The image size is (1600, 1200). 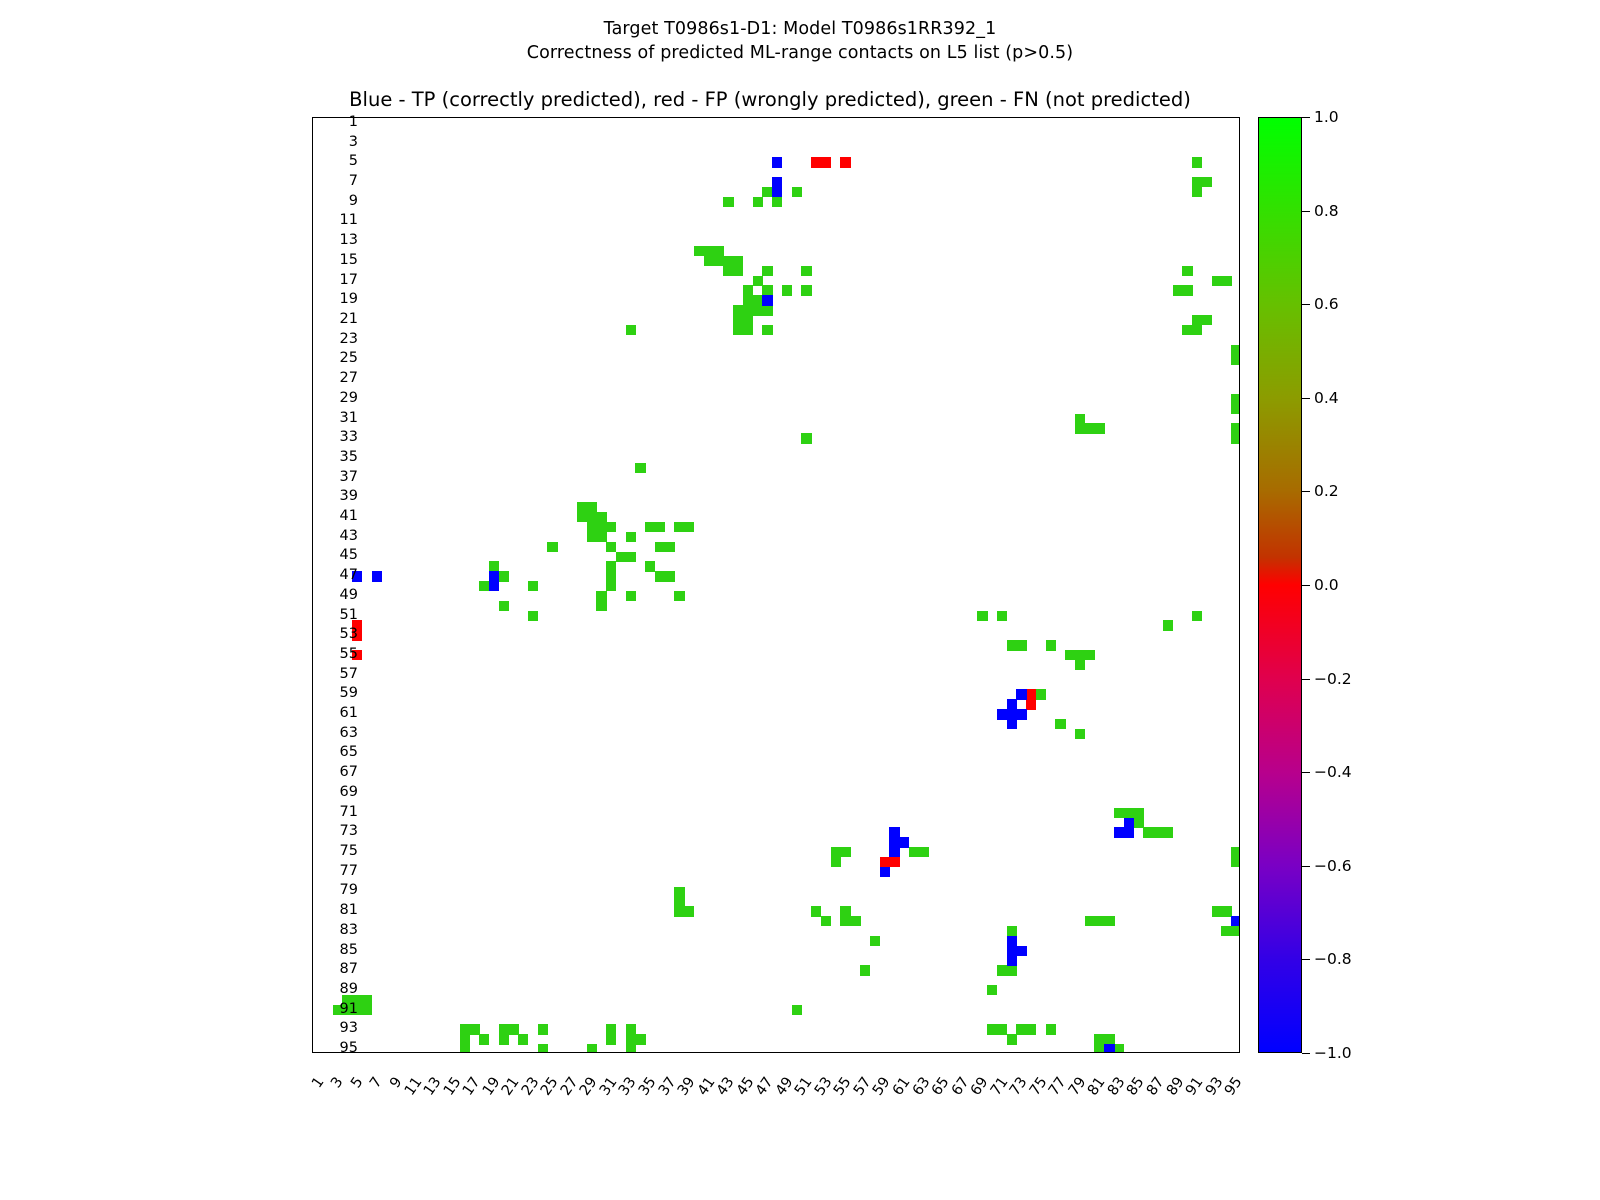 I want to click on x-tick-label: 7, so click(x=377, y=1083).